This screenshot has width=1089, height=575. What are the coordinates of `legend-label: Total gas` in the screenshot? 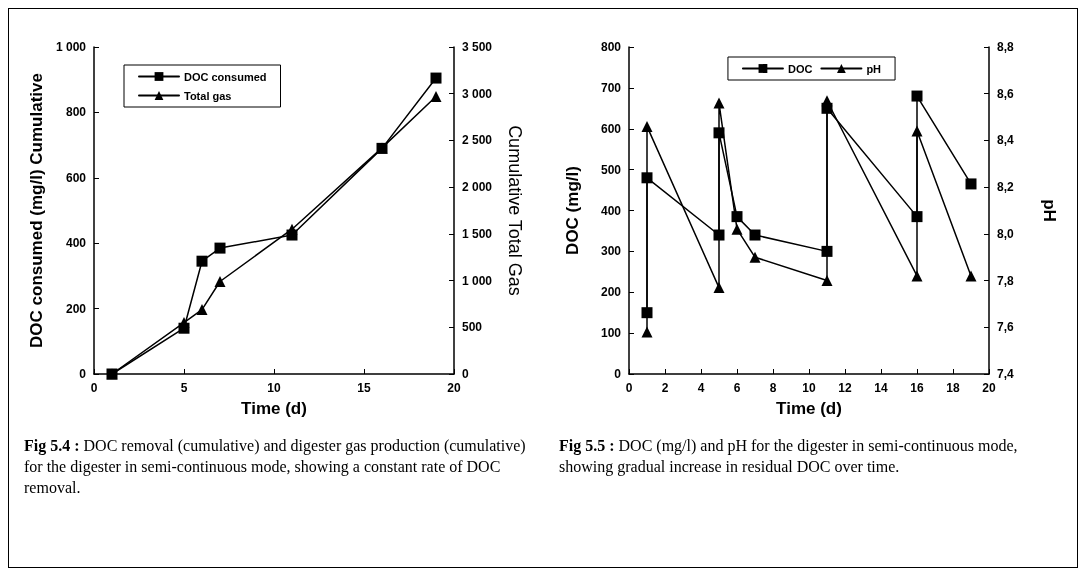 It's located at (208, 95).